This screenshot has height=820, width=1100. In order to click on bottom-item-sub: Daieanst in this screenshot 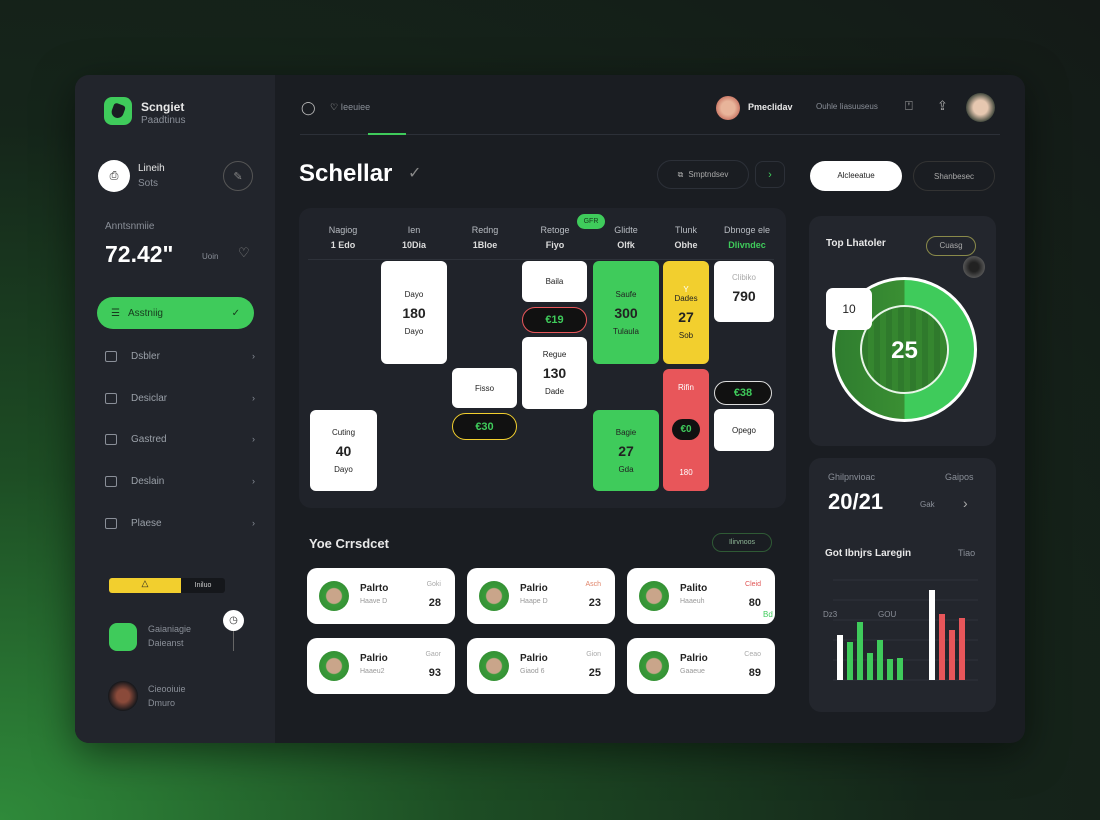, I will do `click(166, 643)`.